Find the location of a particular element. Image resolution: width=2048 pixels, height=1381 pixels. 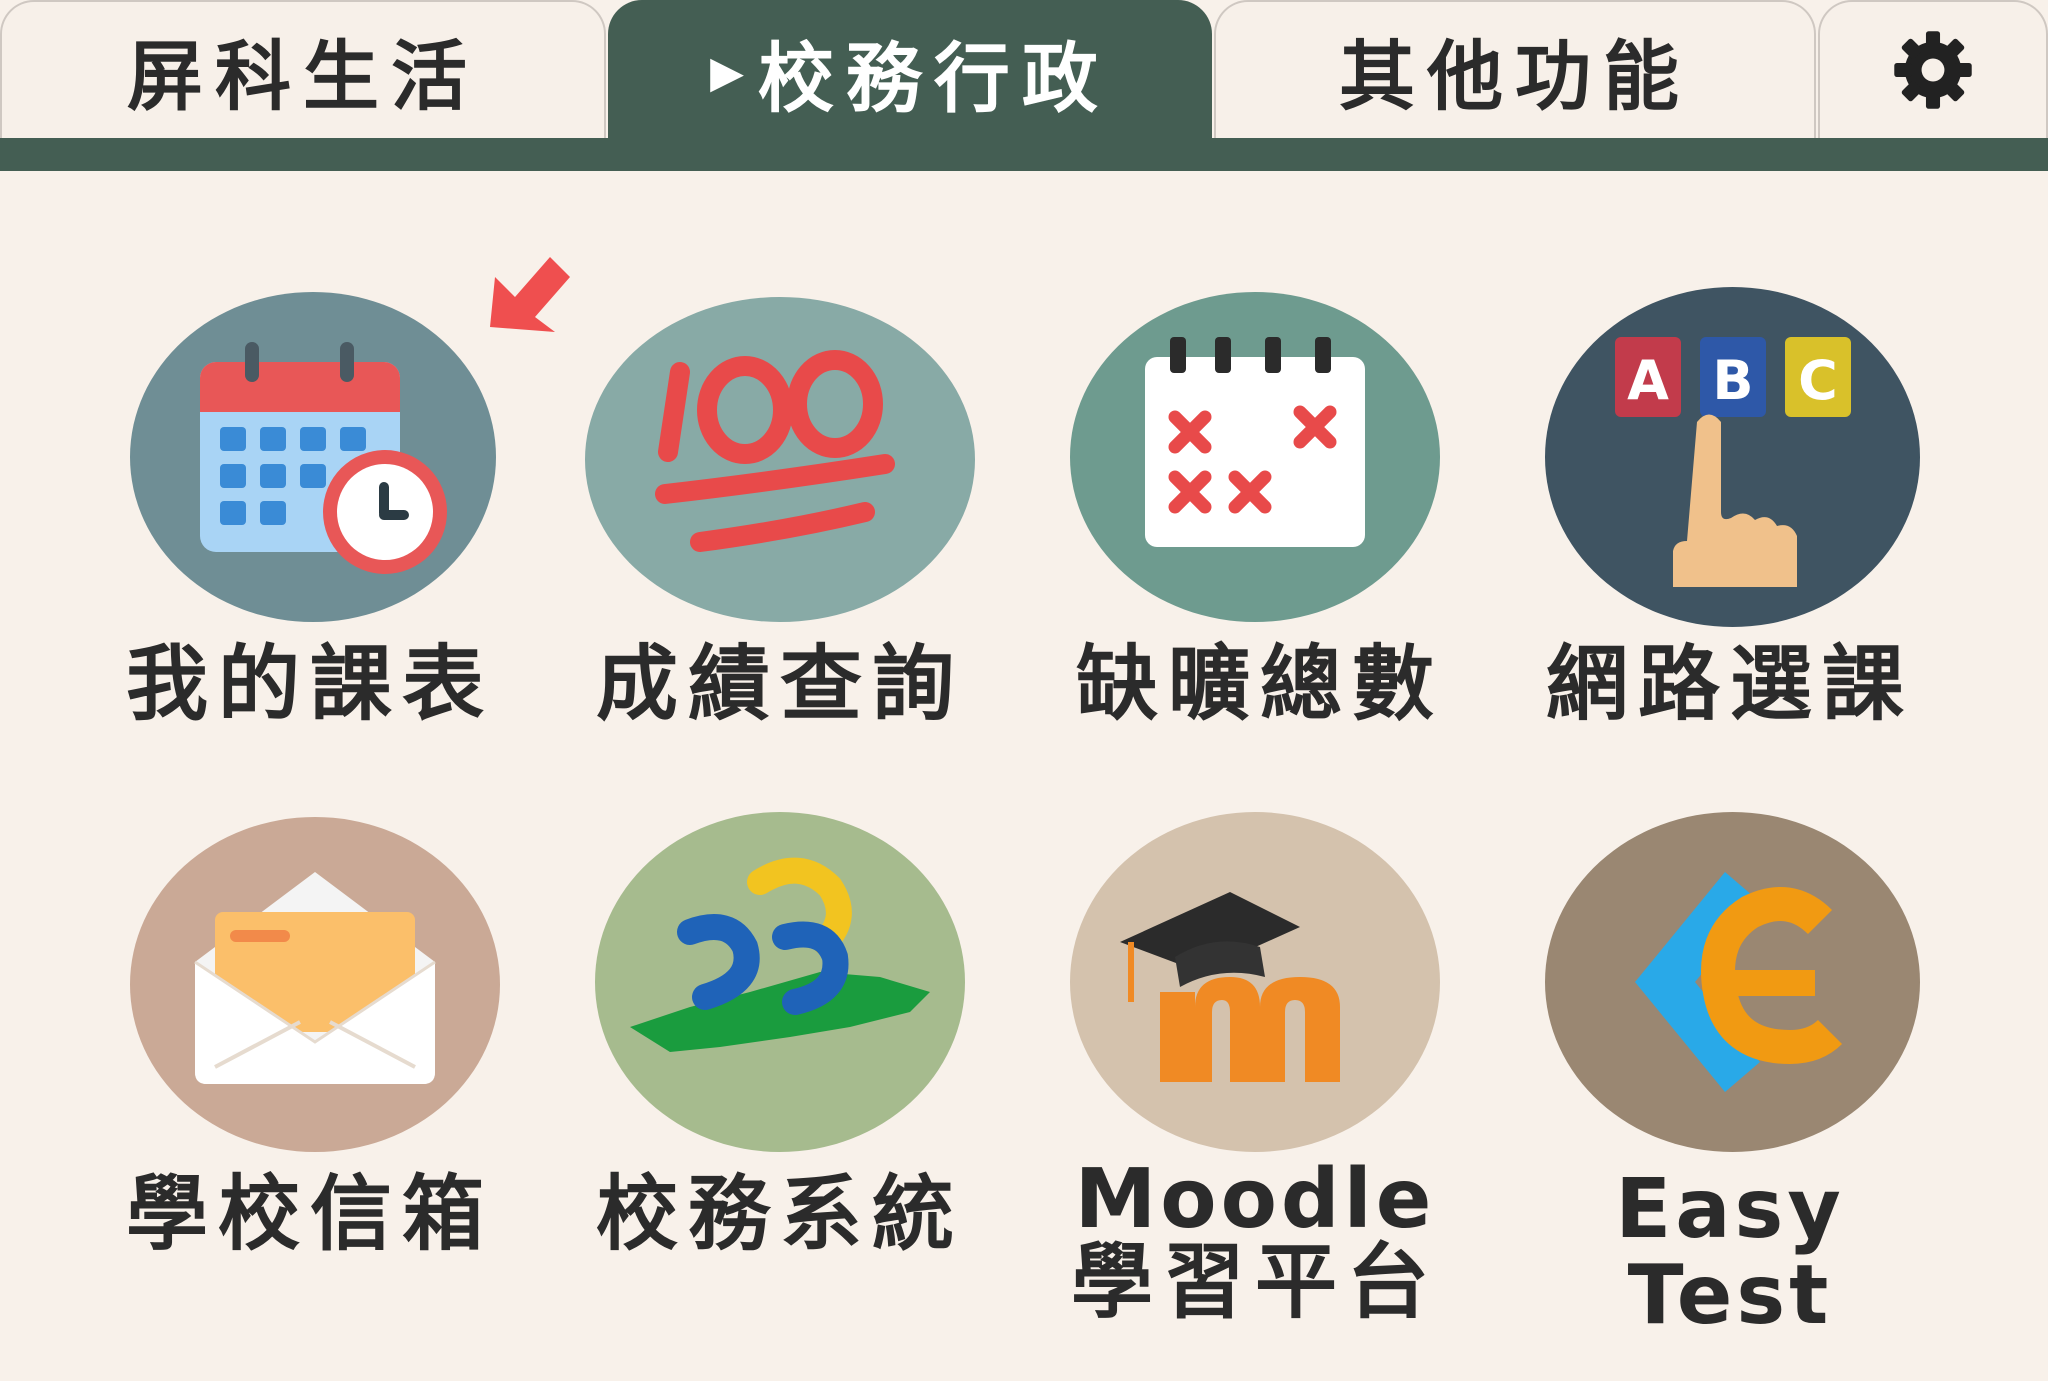

tab-campus-life: 屏科生活 is located at coordinates (303, 69).